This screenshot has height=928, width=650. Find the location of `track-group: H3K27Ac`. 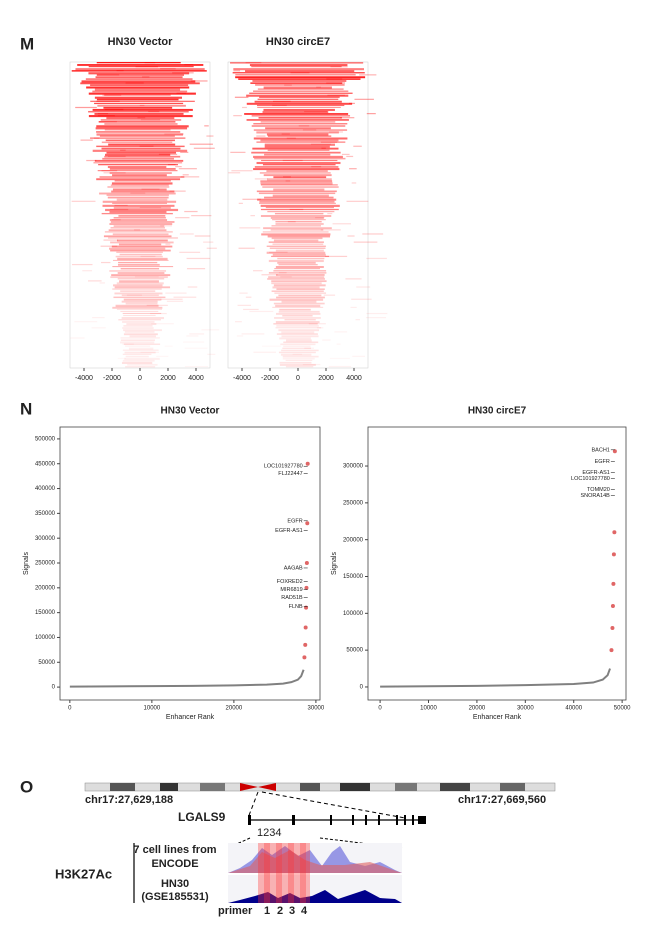

track-group: H3K27Ac is located at coordinates (83, 873).